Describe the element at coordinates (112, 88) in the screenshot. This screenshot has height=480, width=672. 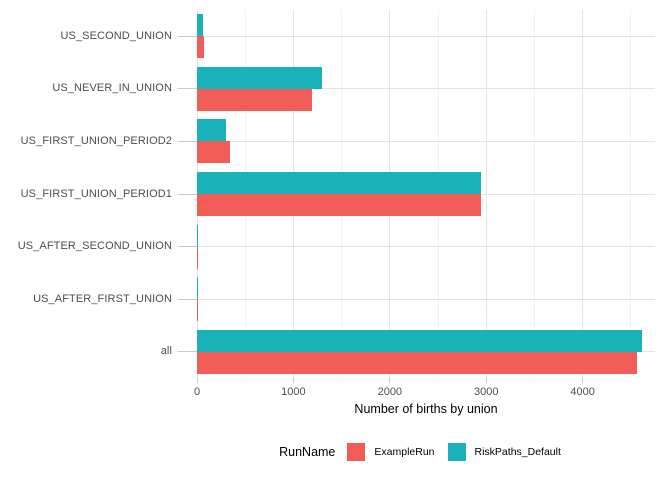
I see `y-axis-label: US_NEVER_IN_UNION` at that location.